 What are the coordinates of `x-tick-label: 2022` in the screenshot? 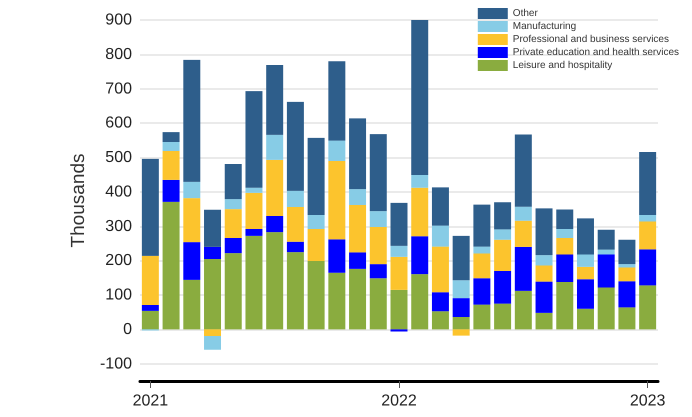 It's located at (399, 401).